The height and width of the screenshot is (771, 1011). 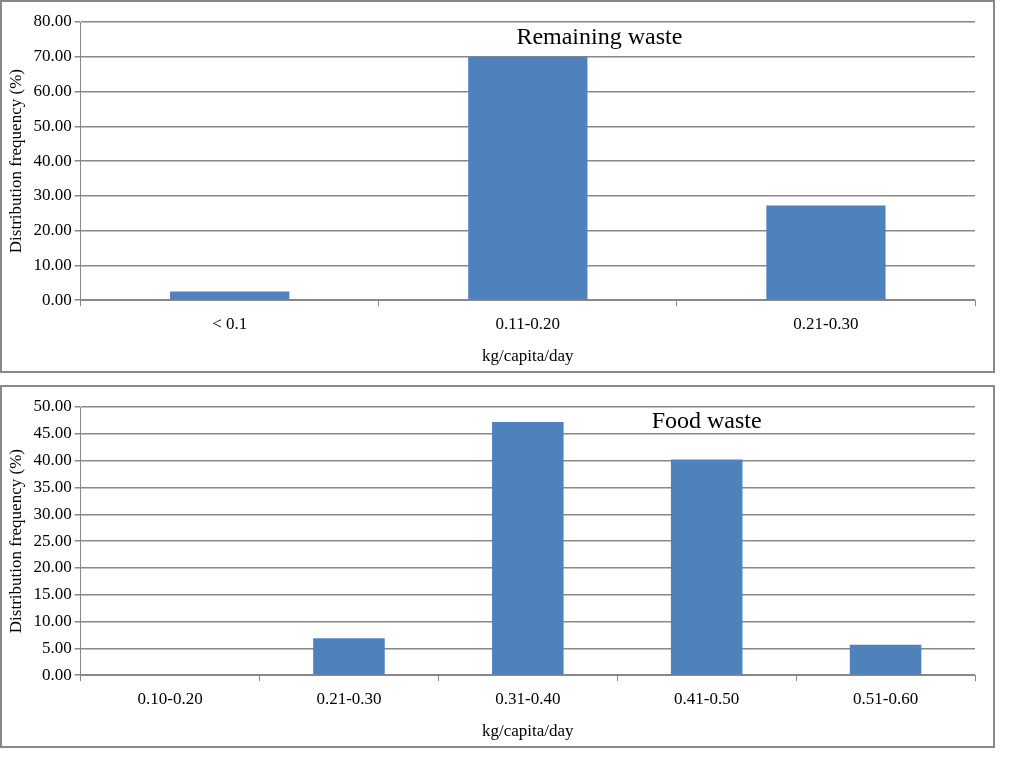 What do you see at coordinates (706, 420) in the screenshot?
I see `chart-title: Food waste` at bounding box center [706, 420].